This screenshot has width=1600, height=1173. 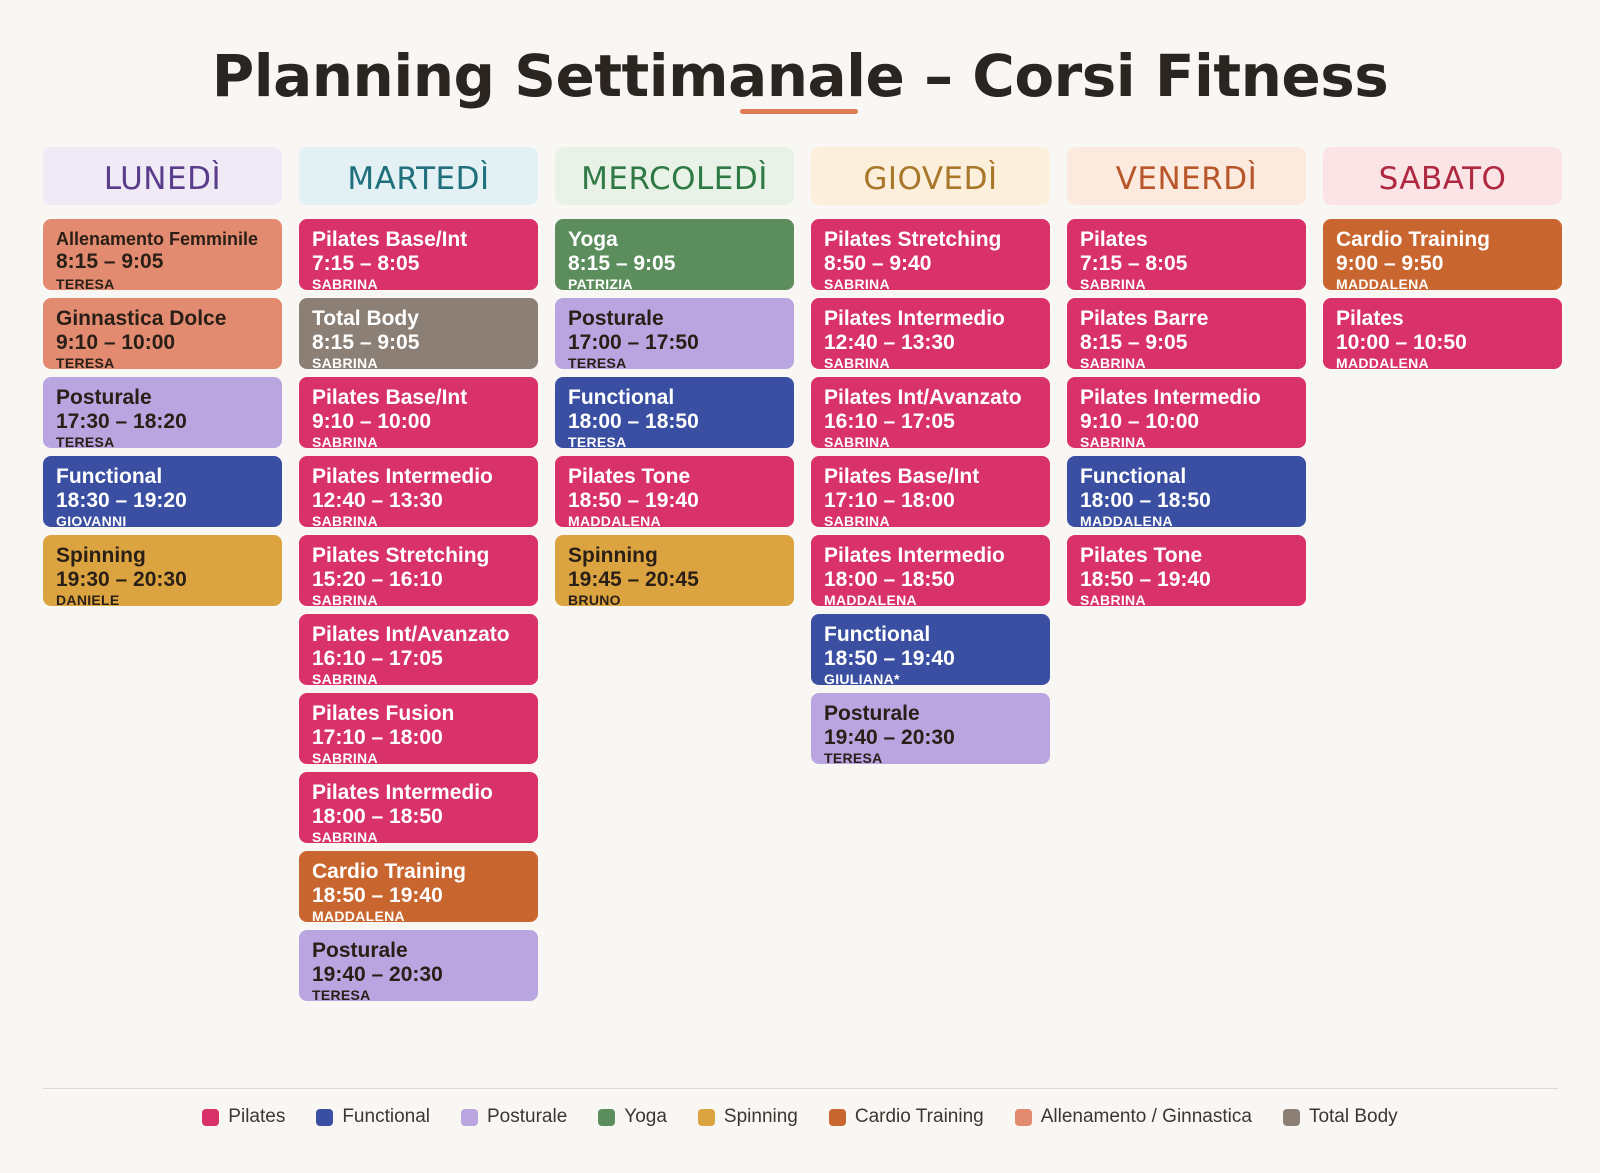 What do you see at coordinates (116, 342) in the screenshot?
I see `class-time: 9:10 – 10:00` at bounding box center [116, 342].